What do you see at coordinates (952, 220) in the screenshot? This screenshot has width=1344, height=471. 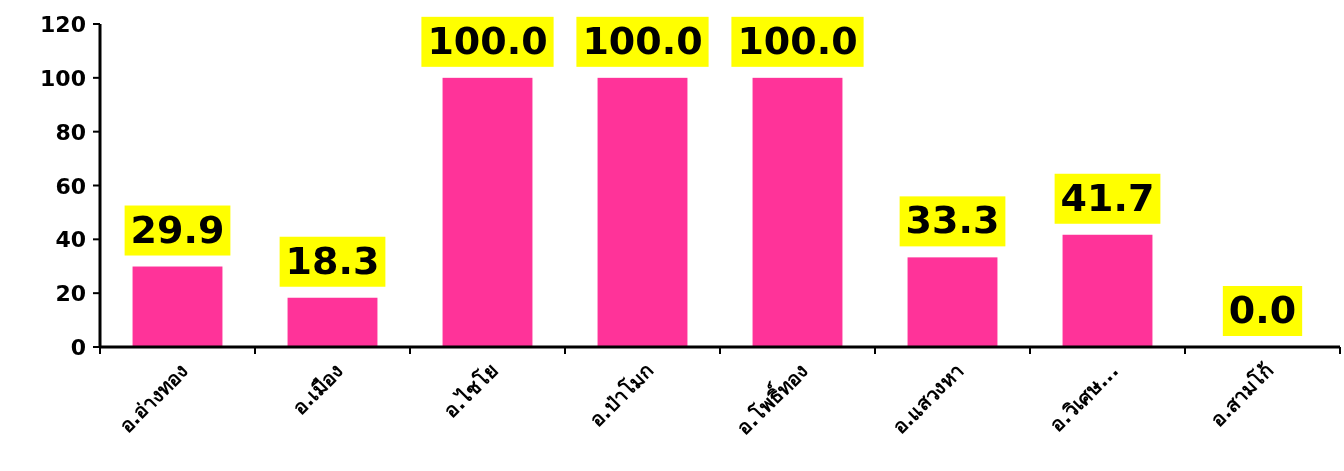 I see `data-label: 33.3` at bounding box center [952, 220].